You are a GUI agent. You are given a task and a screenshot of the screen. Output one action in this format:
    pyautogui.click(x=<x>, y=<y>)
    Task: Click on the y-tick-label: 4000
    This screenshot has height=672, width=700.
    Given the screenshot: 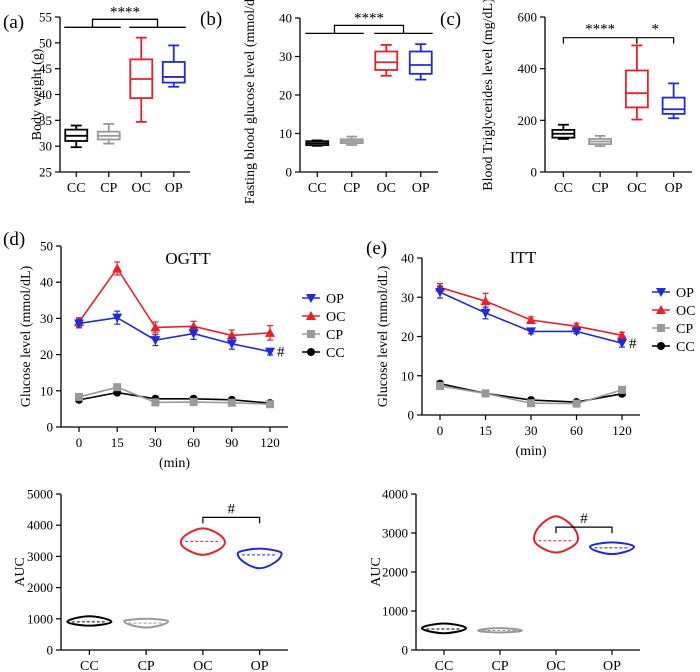 What is the action you would take?
    pyautogui.click(x=395, y=494)
    